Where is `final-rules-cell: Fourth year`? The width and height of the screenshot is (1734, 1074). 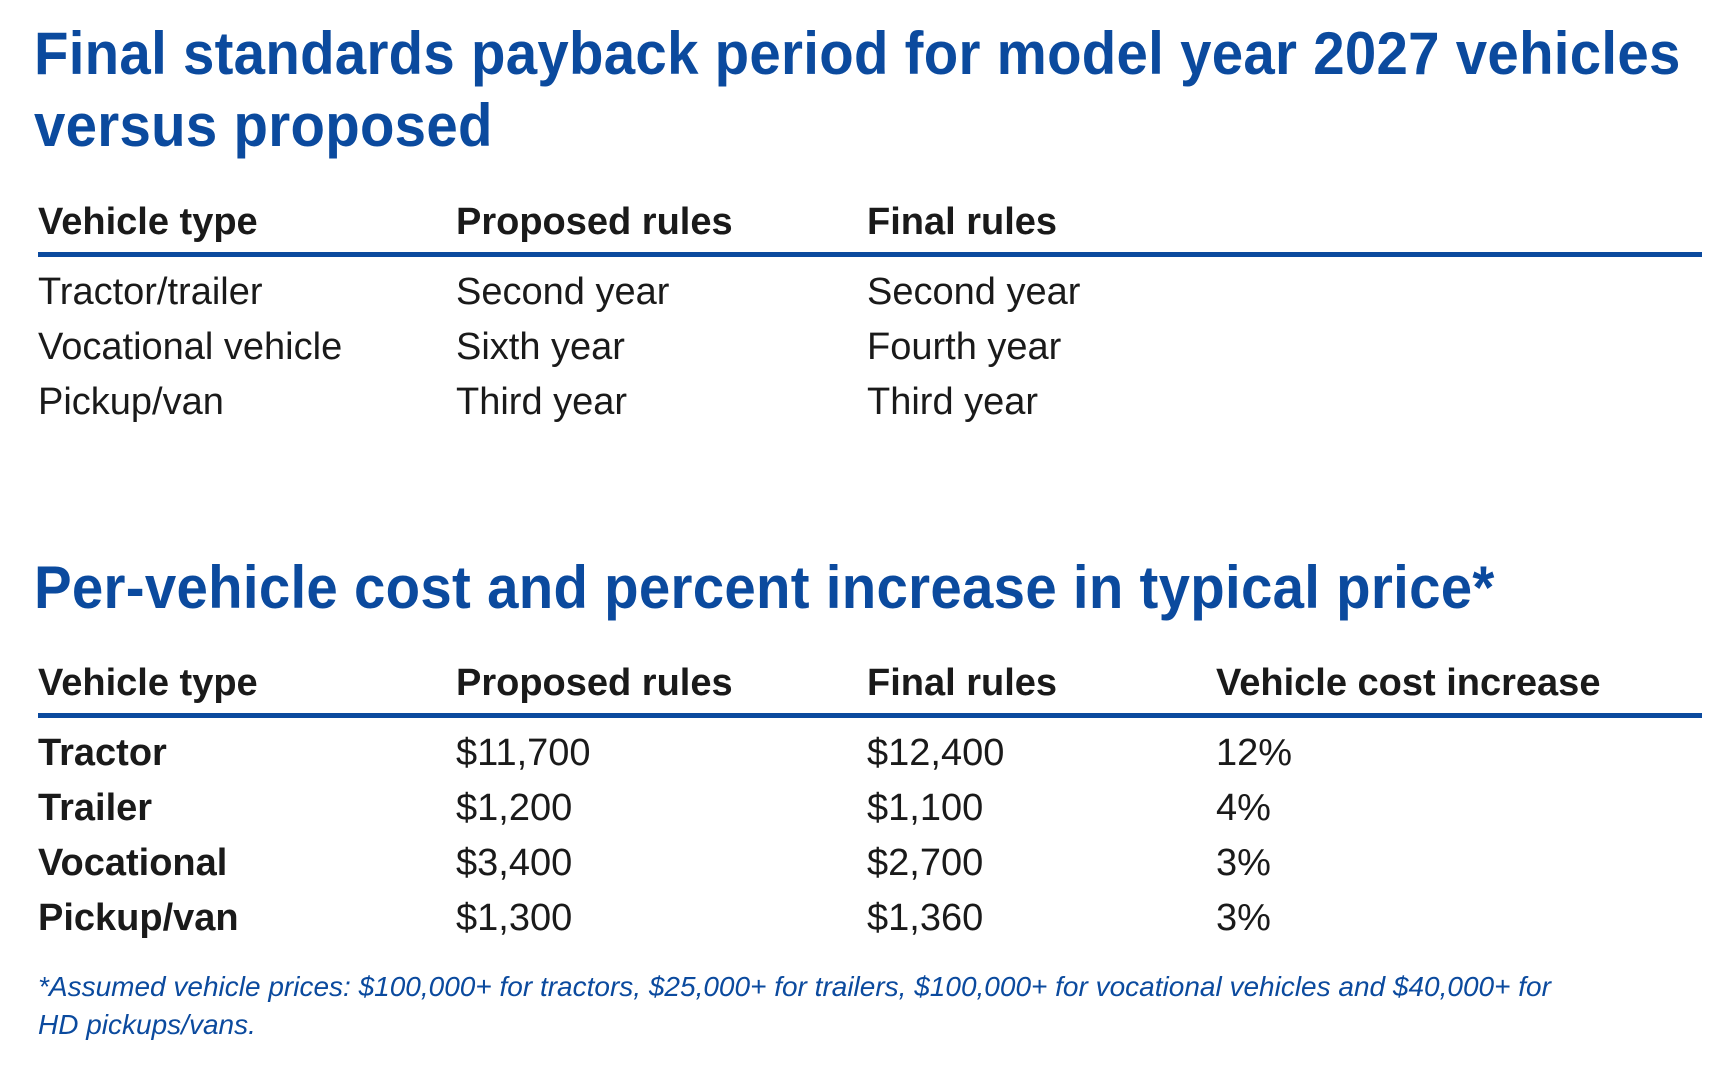 final-rules-cell: Fourth year is located at coordinates (964, 347).